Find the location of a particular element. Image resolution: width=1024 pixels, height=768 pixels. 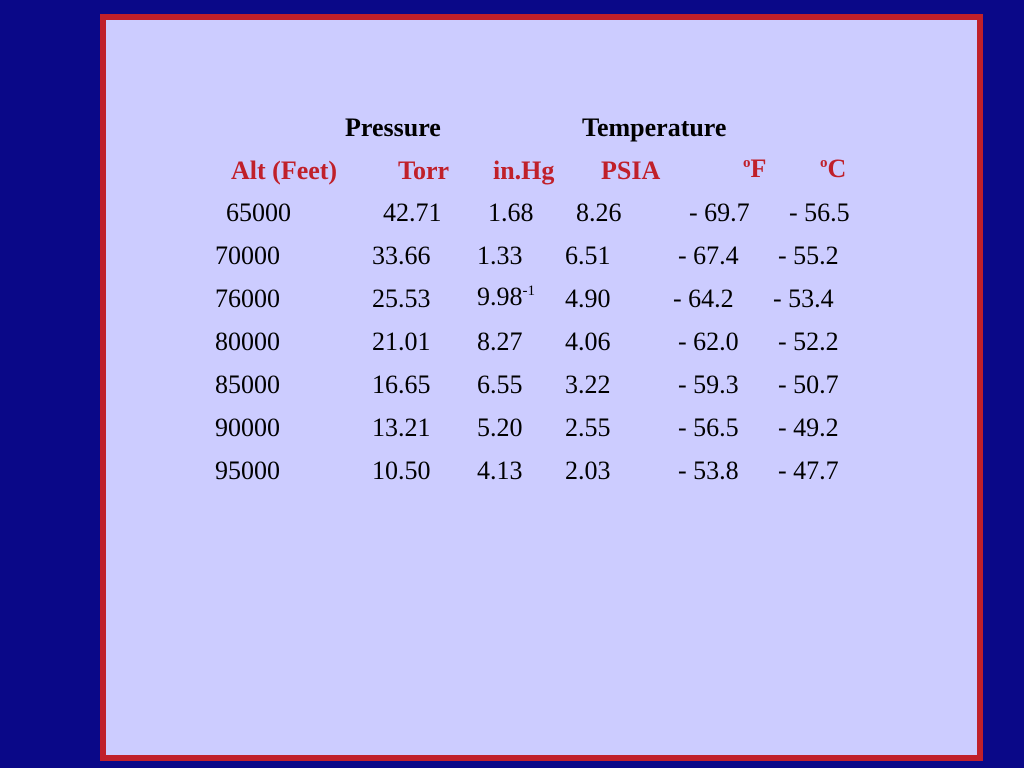

table-cell-text: 90000 is located at coordinates (247, 427).